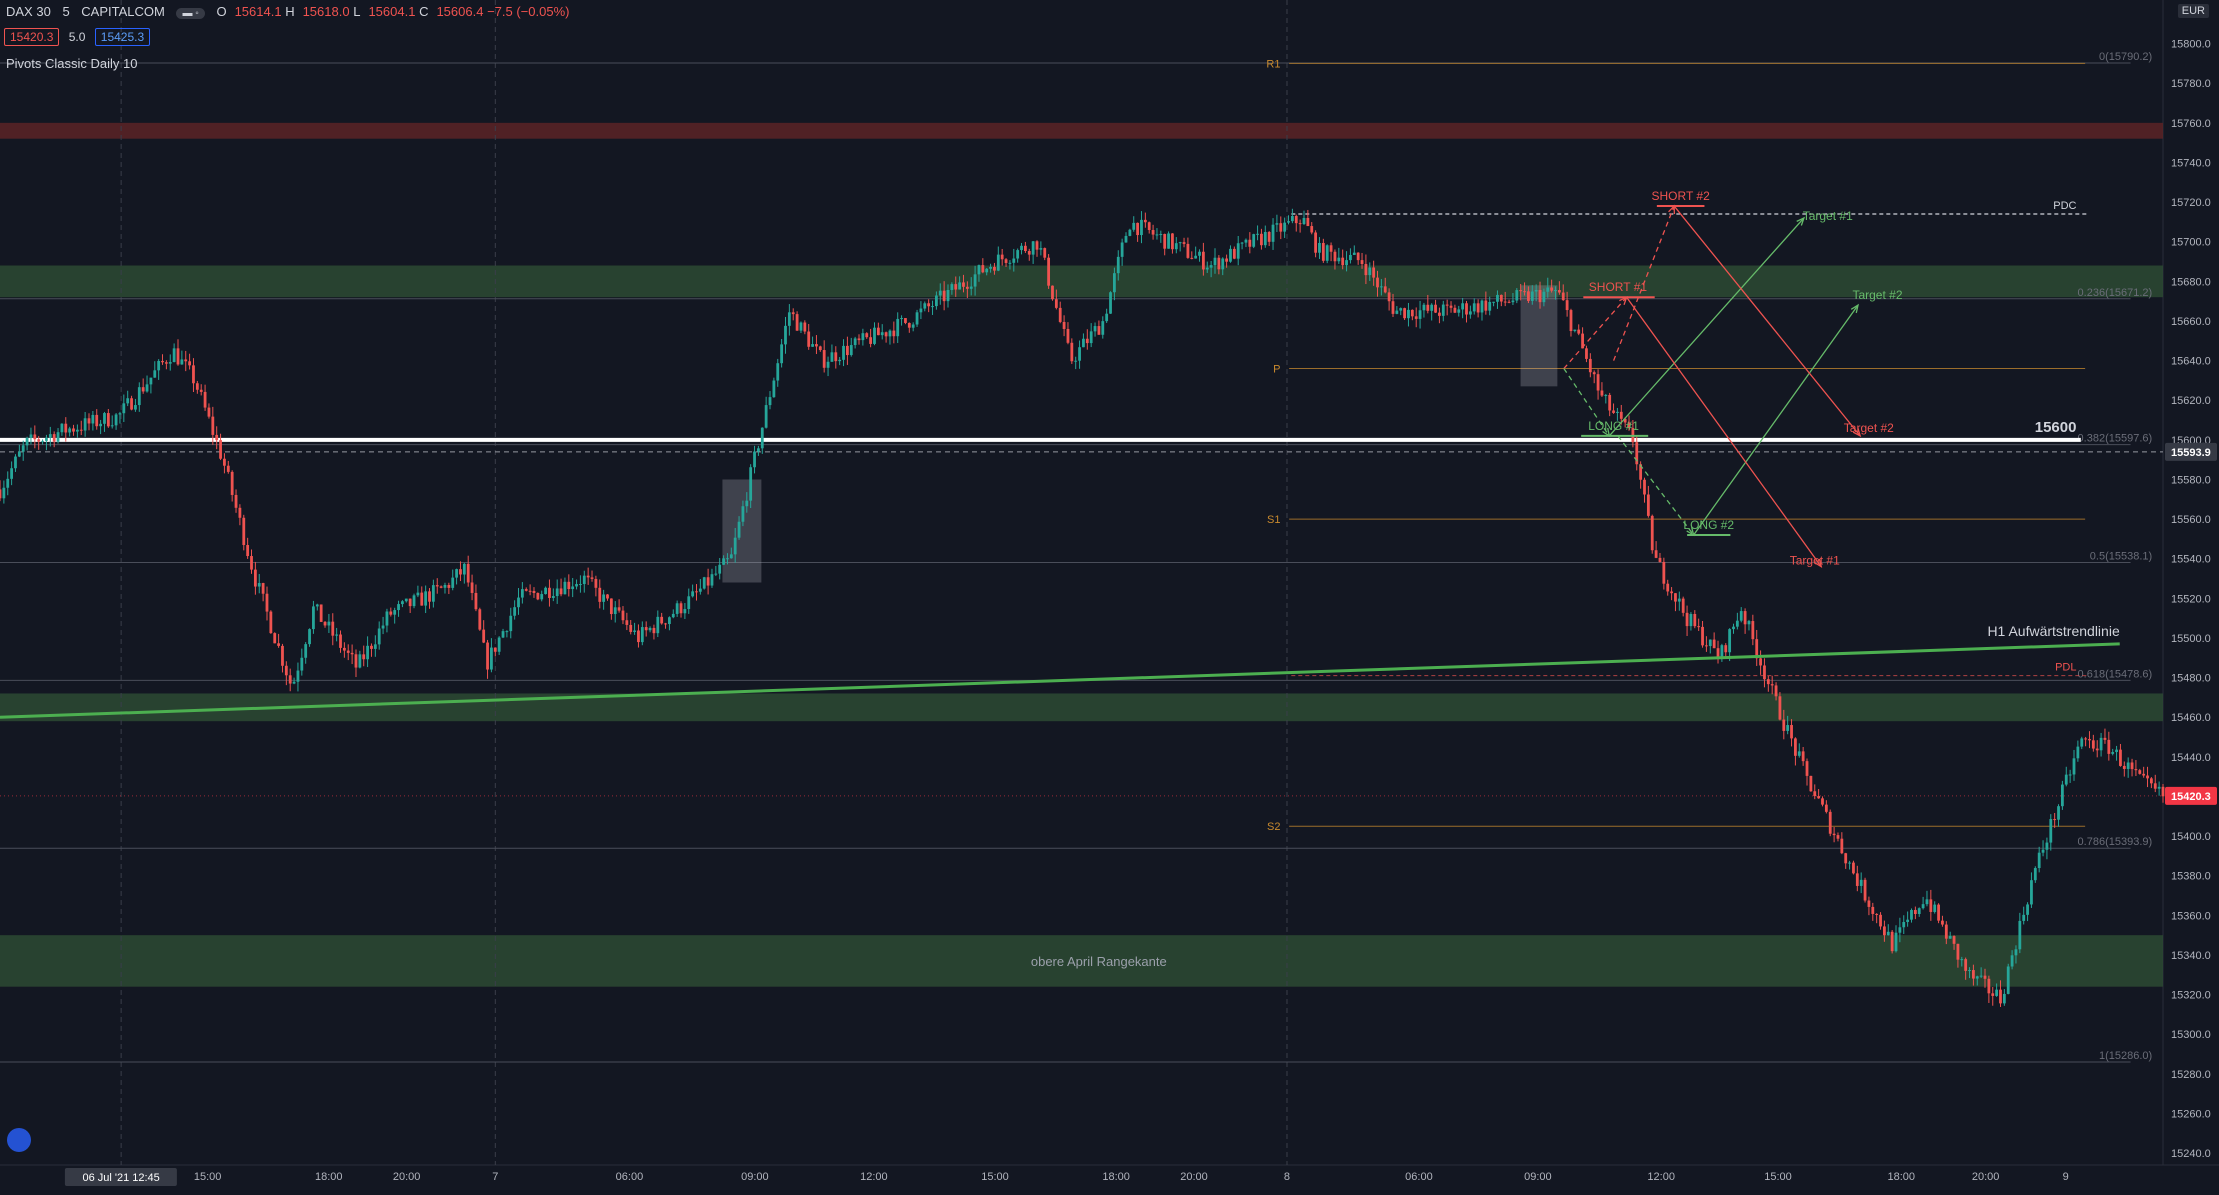 This screenshot has width=2219, height=1195. Describe the element at coordinates (755, 1177) in the screenshot. I see `time-tick-5: 09:00` at that location.